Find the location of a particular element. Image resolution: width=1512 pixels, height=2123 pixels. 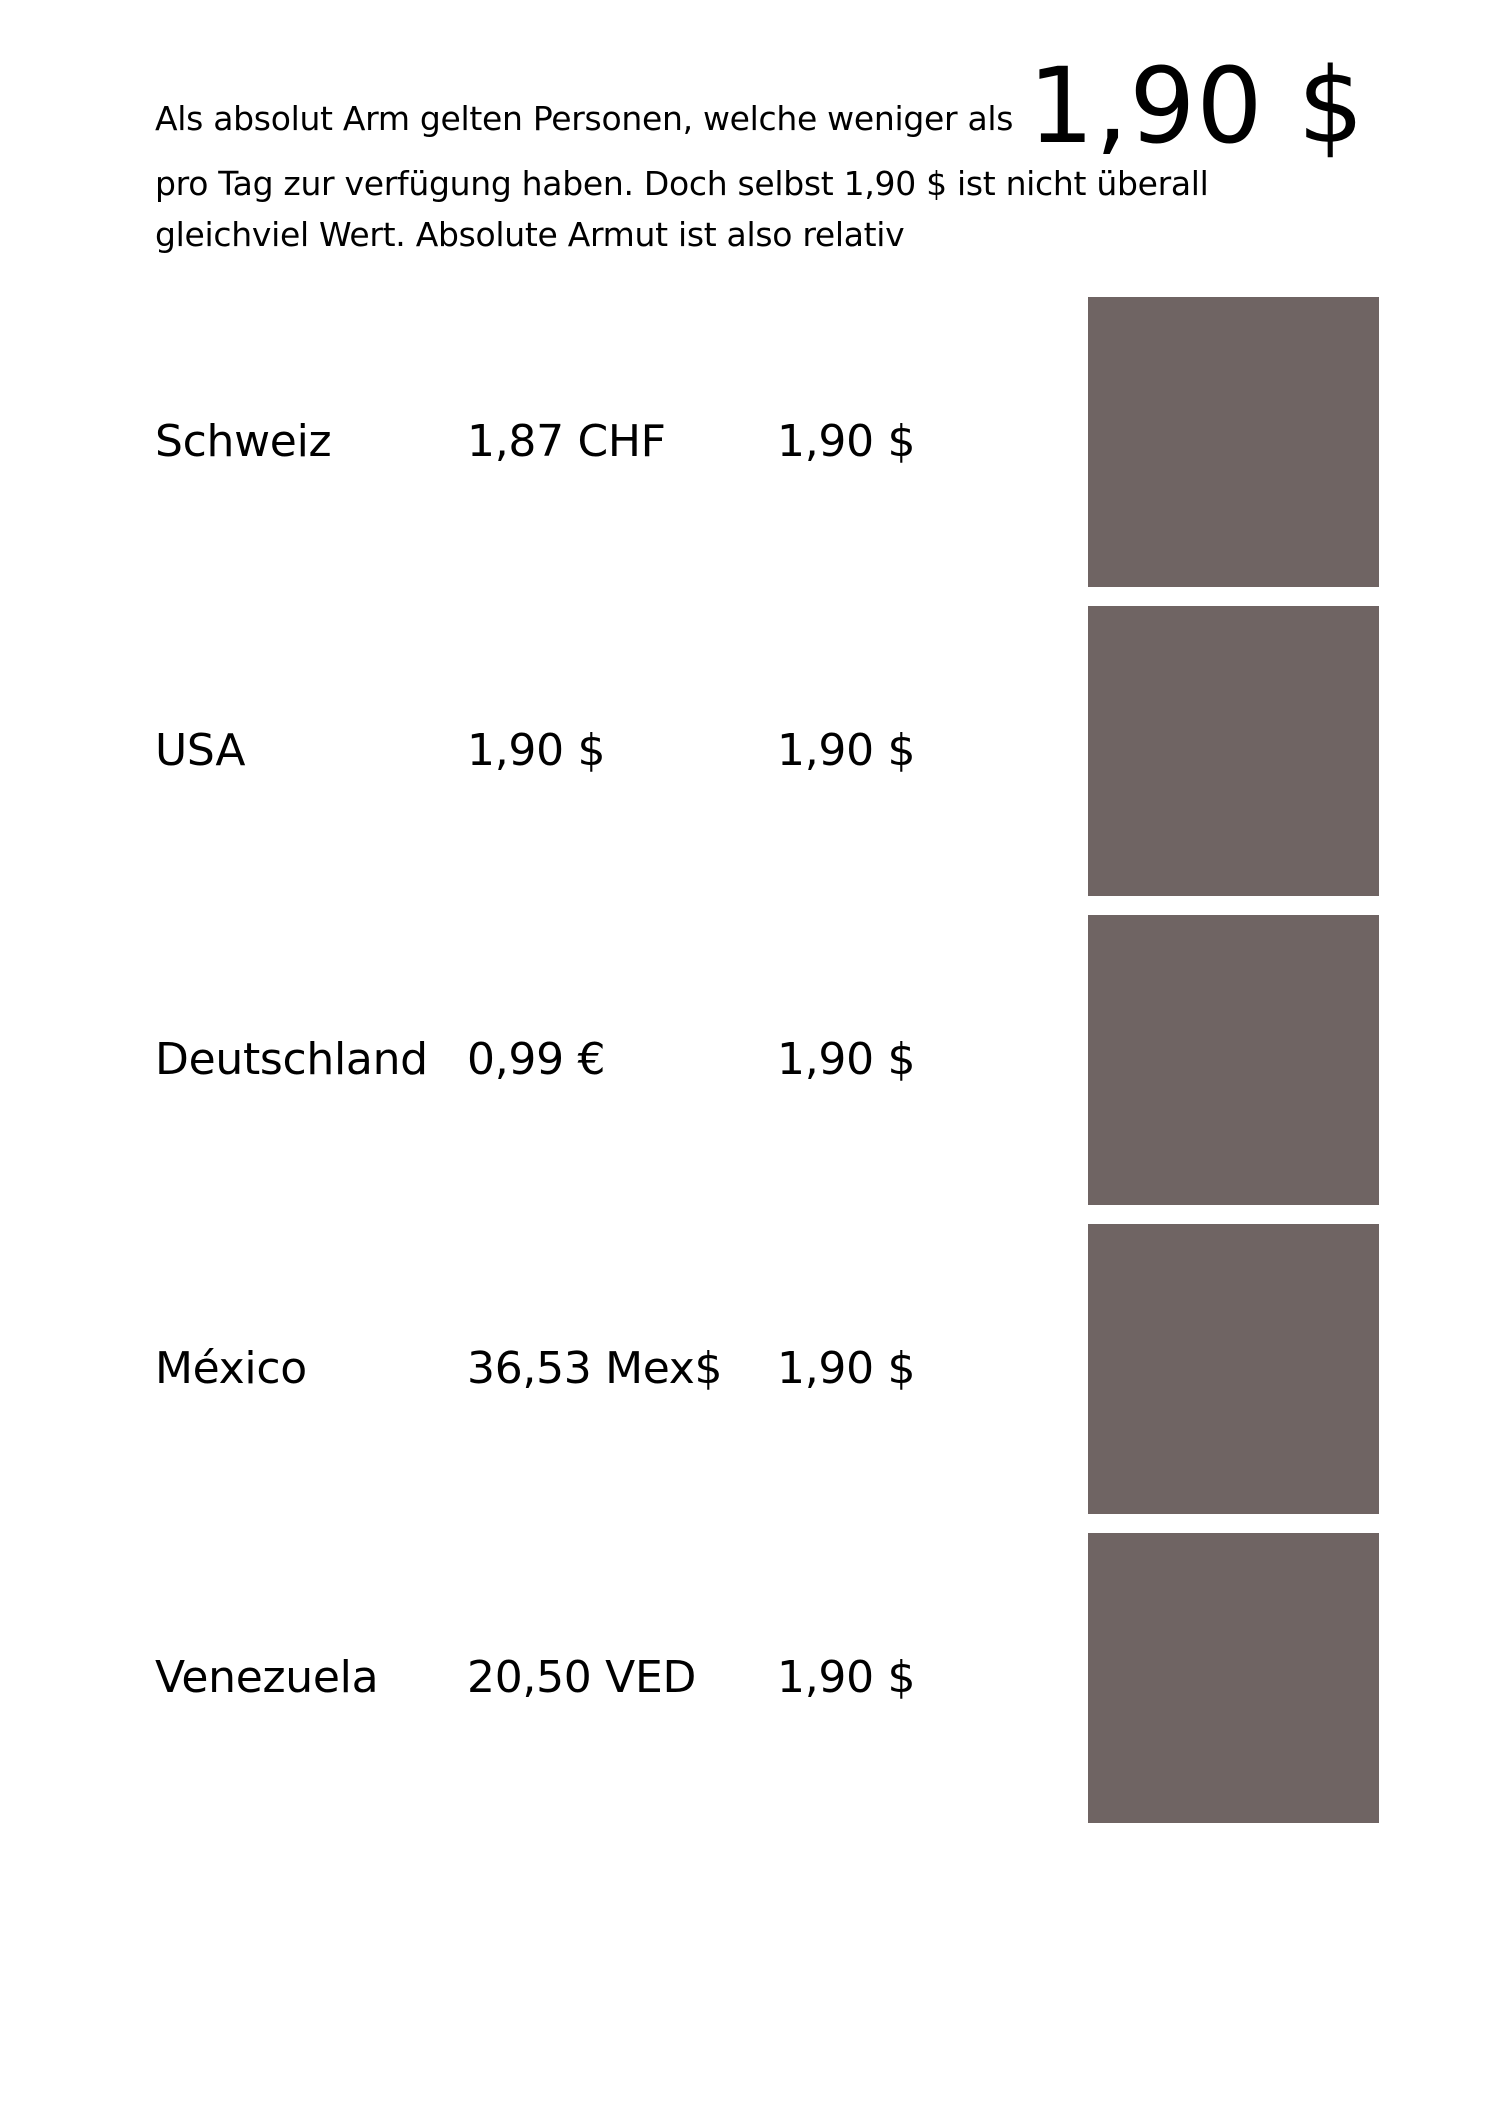

row-country: México is located at coordinates (231, 1368).